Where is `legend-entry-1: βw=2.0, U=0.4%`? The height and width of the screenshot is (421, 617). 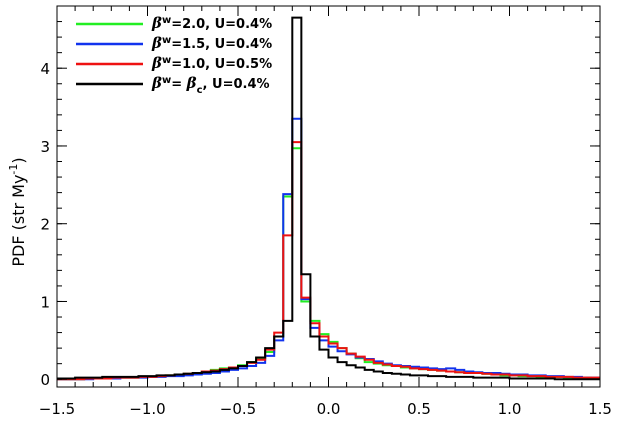 legend-entry-1: βw=2.0, U=0.4% is located at coordinates (211, 23).